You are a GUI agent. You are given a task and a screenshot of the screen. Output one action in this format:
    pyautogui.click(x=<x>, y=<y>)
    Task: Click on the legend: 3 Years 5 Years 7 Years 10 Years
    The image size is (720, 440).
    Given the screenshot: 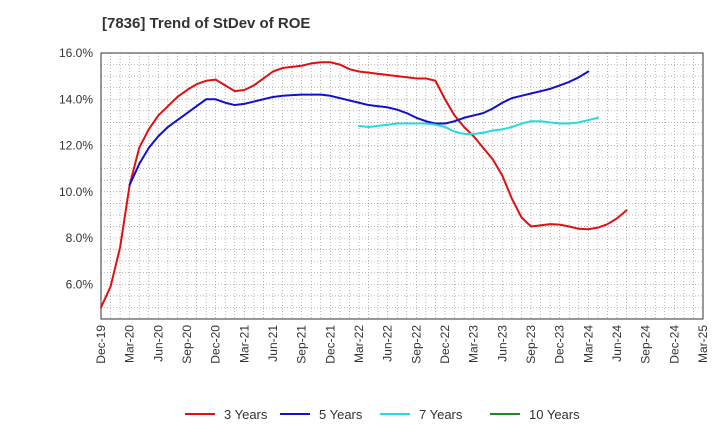 What is the action you would take?
    pyautogui.click(x=382, y=414)
    